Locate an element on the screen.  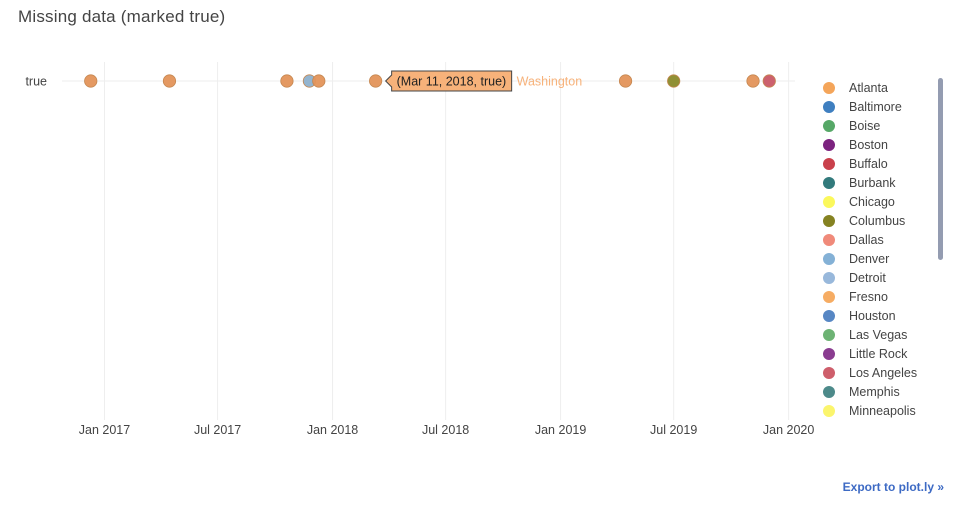
legend-label: Denver is located at coordinates (869, 258).